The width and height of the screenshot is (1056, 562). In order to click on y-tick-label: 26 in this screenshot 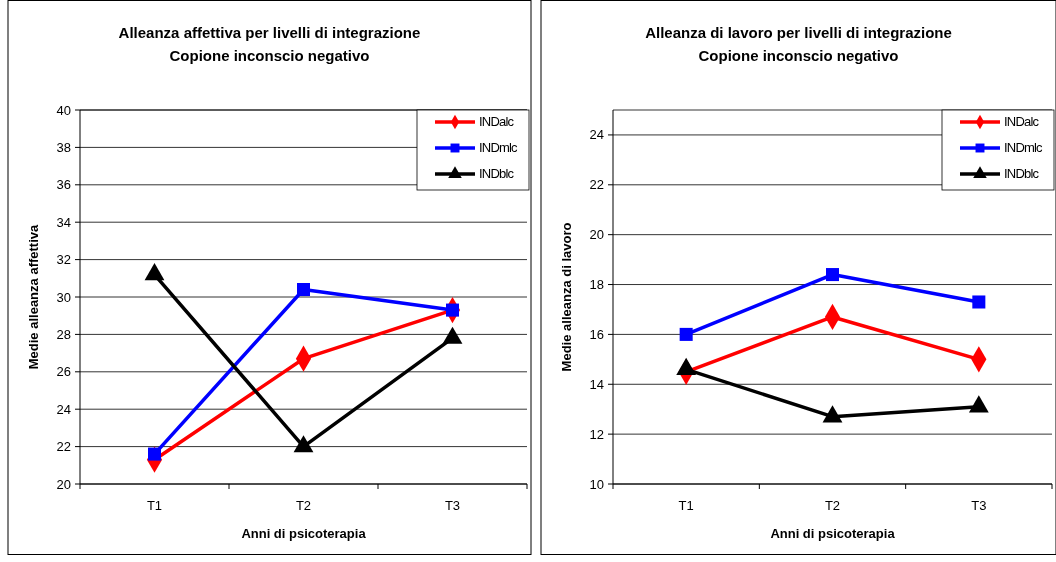, I will do `click(63, 372)`.